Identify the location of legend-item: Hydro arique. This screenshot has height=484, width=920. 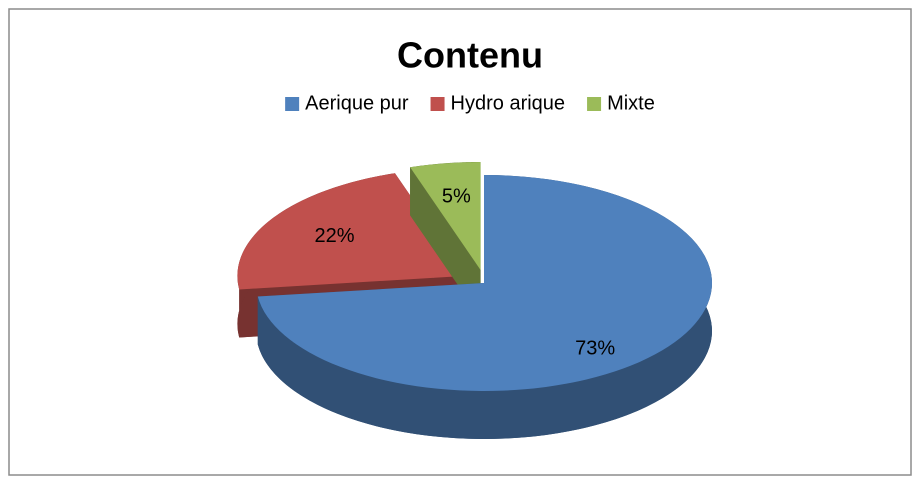
(498, 103).